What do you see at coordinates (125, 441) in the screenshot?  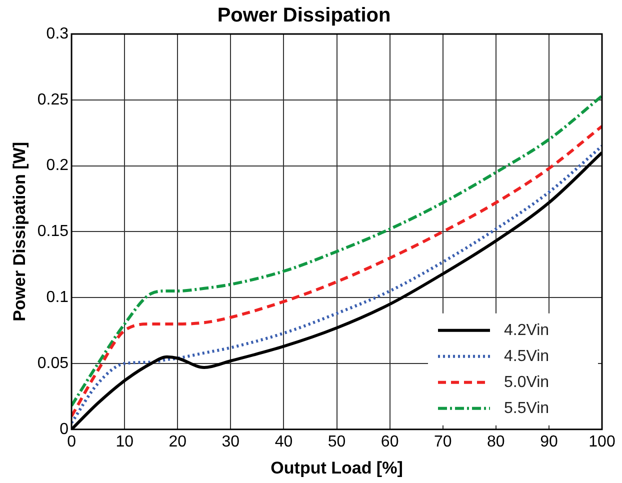 I see `x-tick-label: 10` at bounding box center [125, 441].